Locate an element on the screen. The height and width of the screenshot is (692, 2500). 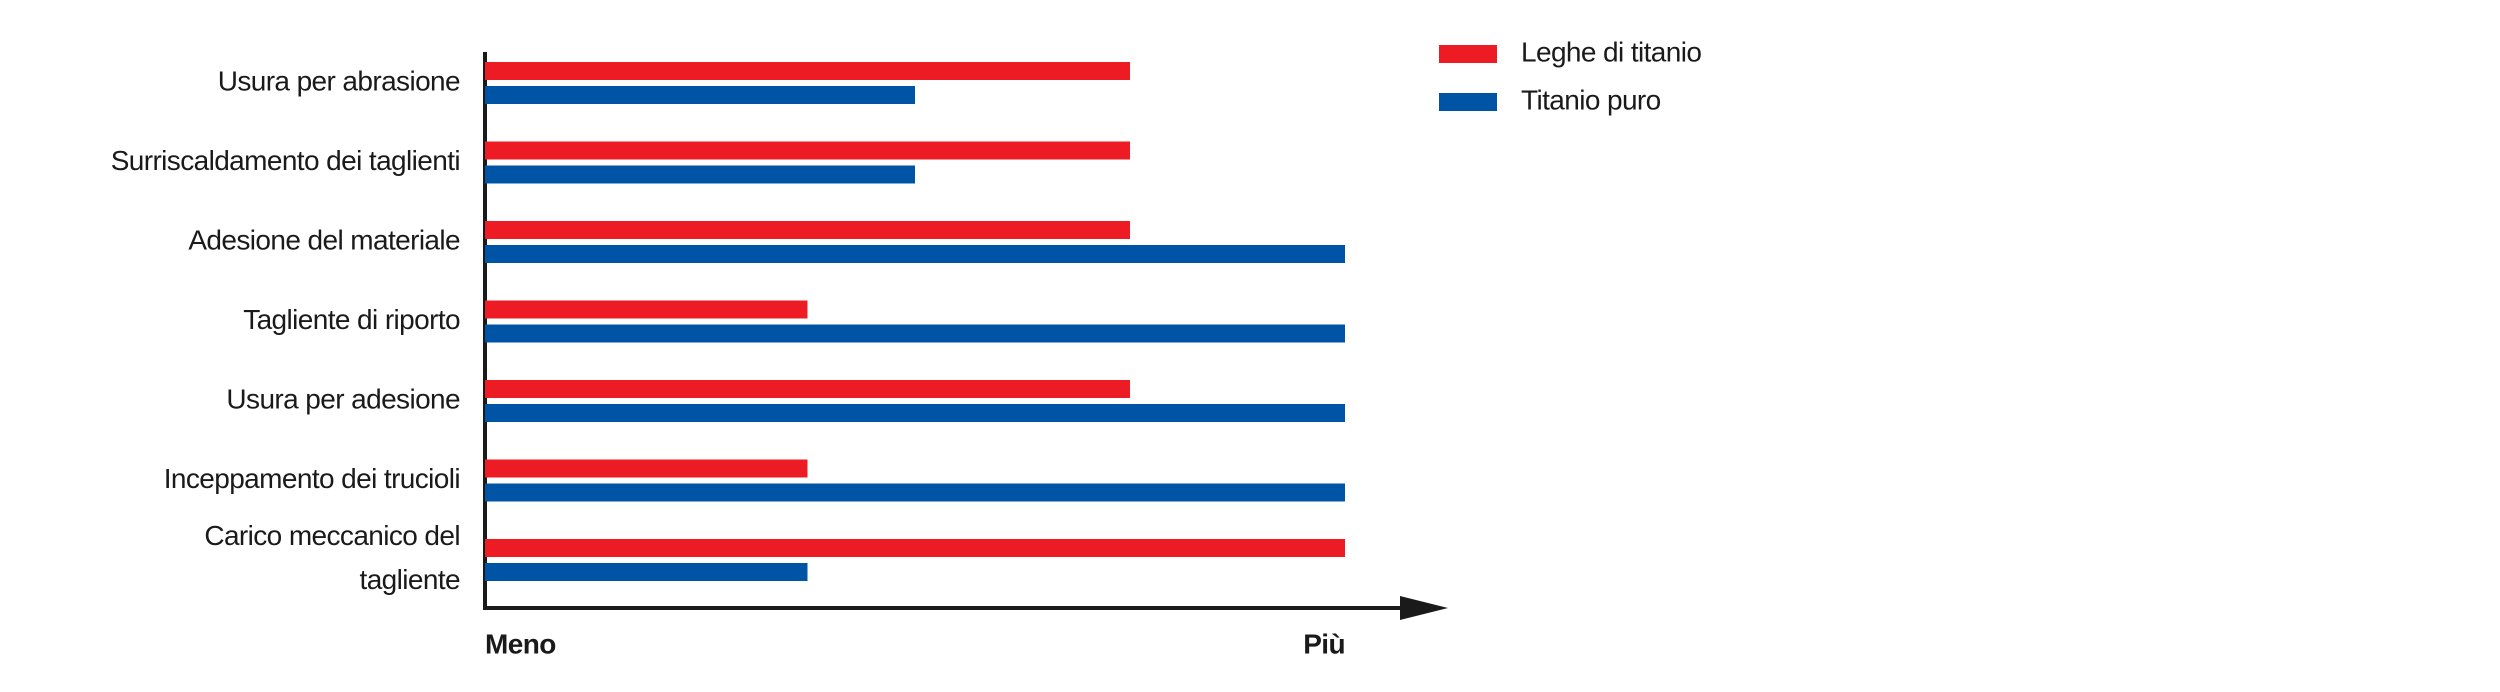
y-tick-label: Surriscaldamento dei taglienti is located at coordinates (285, 160).